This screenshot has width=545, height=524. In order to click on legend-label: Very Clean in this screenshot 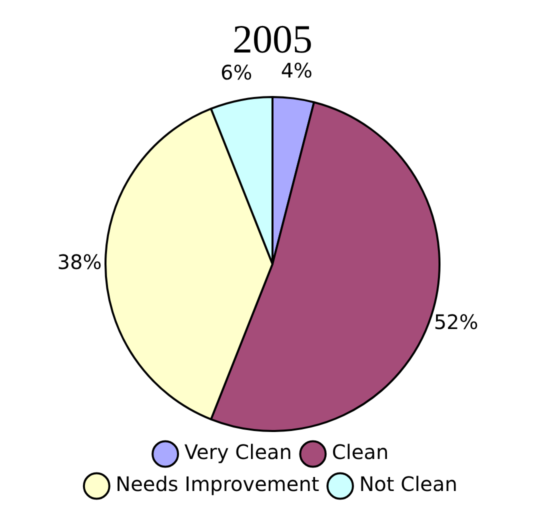, I will do `click(238, 452)`.